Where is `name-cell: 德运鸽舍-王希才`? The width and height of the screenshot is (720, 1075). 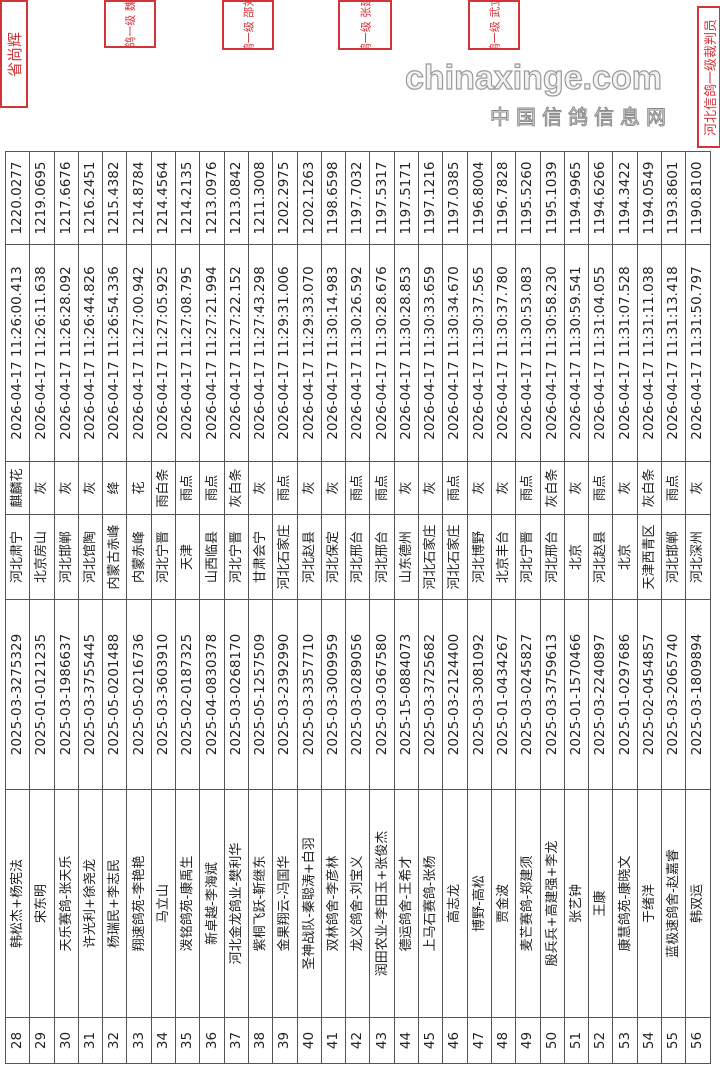 name-cell: 德运鸽舍-王希才 is located at coordinates (406, 903).